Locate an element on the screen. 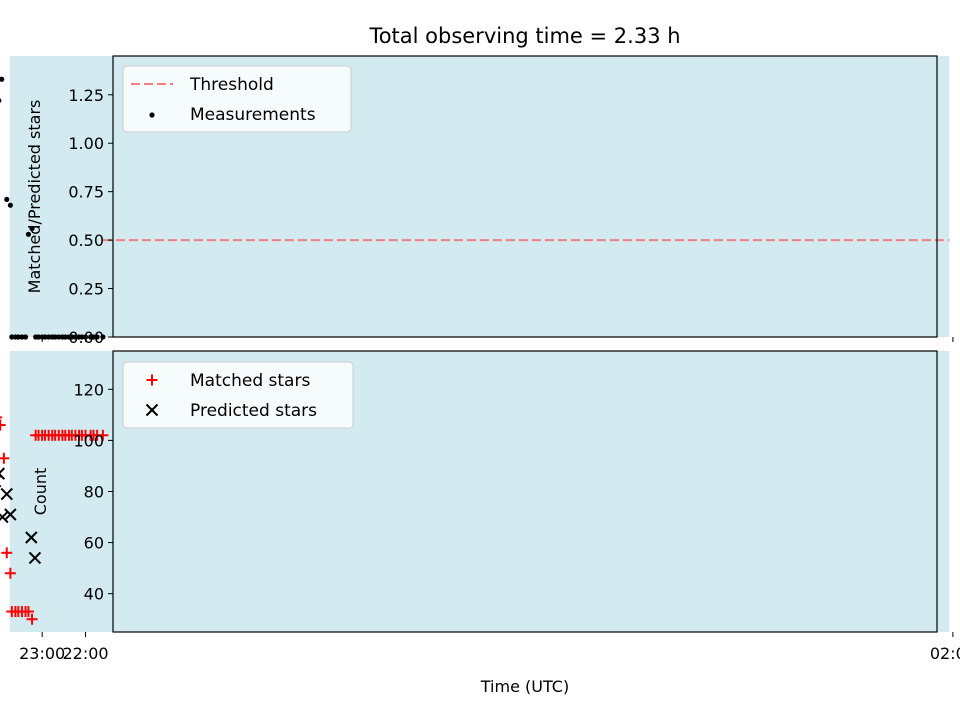 The height and width of the screenshot is (720, 960). x-axis-label: Time (UTC) is located at coordinates (524, 686).